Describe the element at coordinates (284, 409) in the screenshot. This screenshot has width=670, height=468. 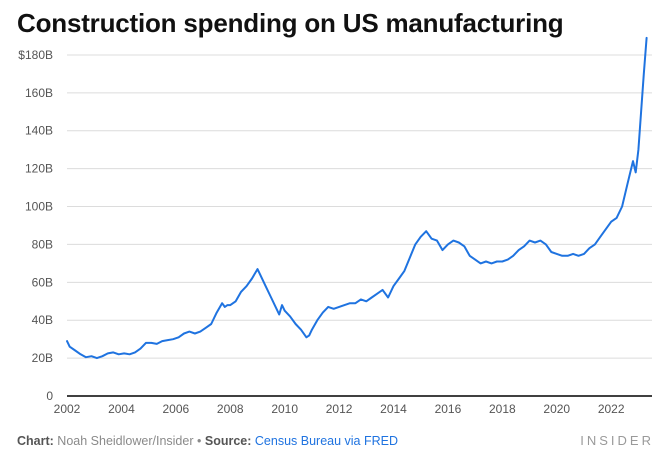
I see `x-tick-label: 2010` at that location.